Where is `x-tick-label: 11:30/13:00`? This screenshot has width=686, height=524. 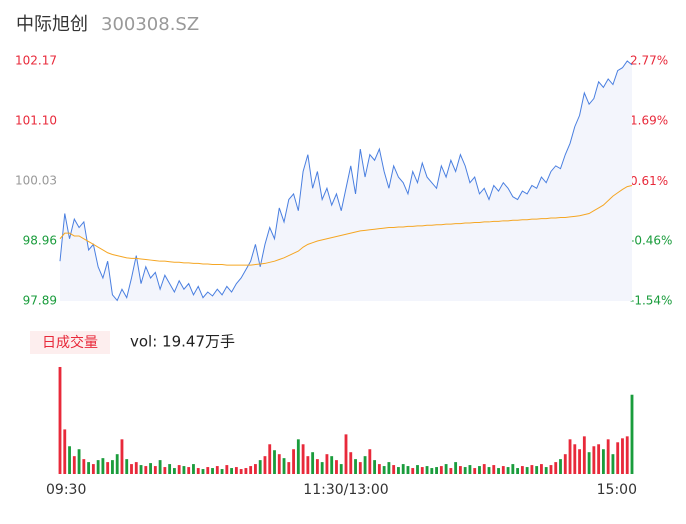 x-tick-label: 11:30/13:00 is located at coordinates (345, 490).